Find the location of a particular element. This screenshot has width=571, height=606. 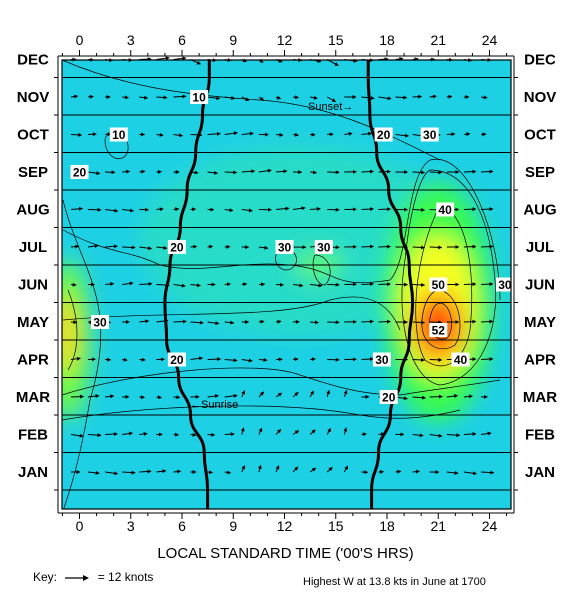

month-label-right: NOV is located at coordinates (540, 97).